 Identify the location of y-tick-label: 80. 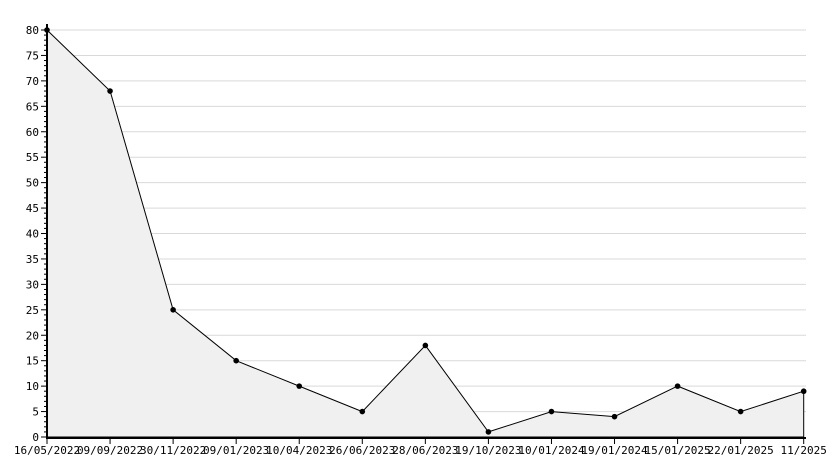
(32, 30).